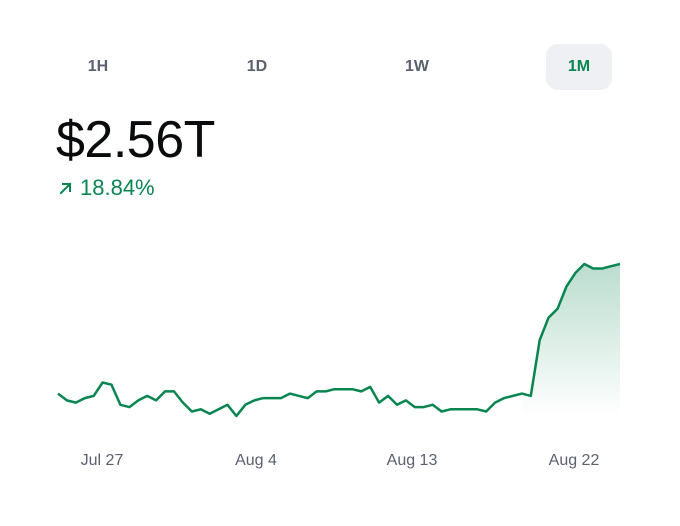  Describe the element at coordinates (65, 188) in the screenshot. I see `arrow-up-right-icon` at that location.